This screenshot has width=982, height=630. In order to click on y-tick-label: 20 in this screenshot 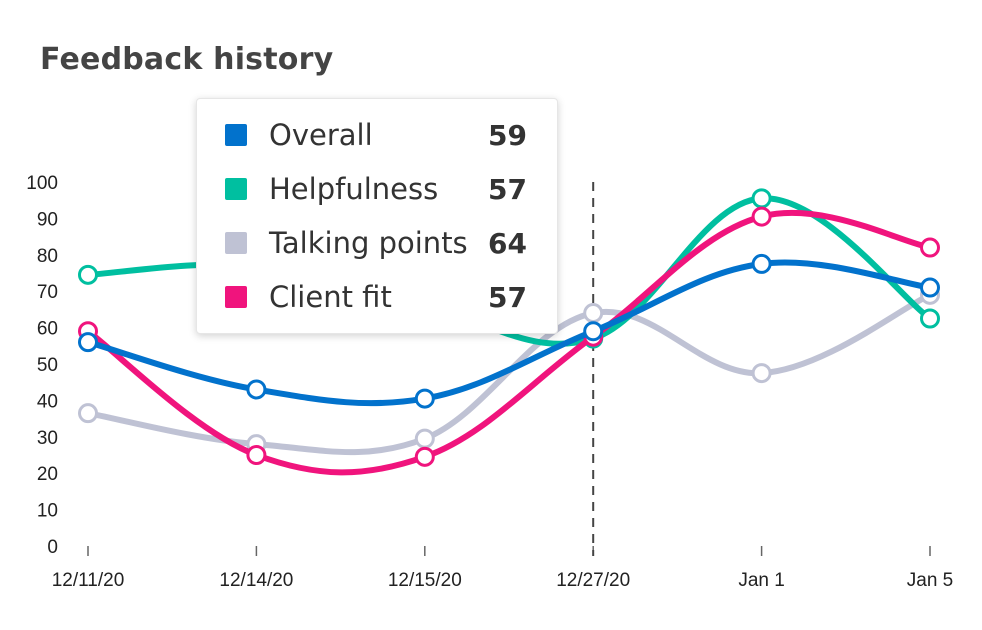, I will do `click(47, 474)`.